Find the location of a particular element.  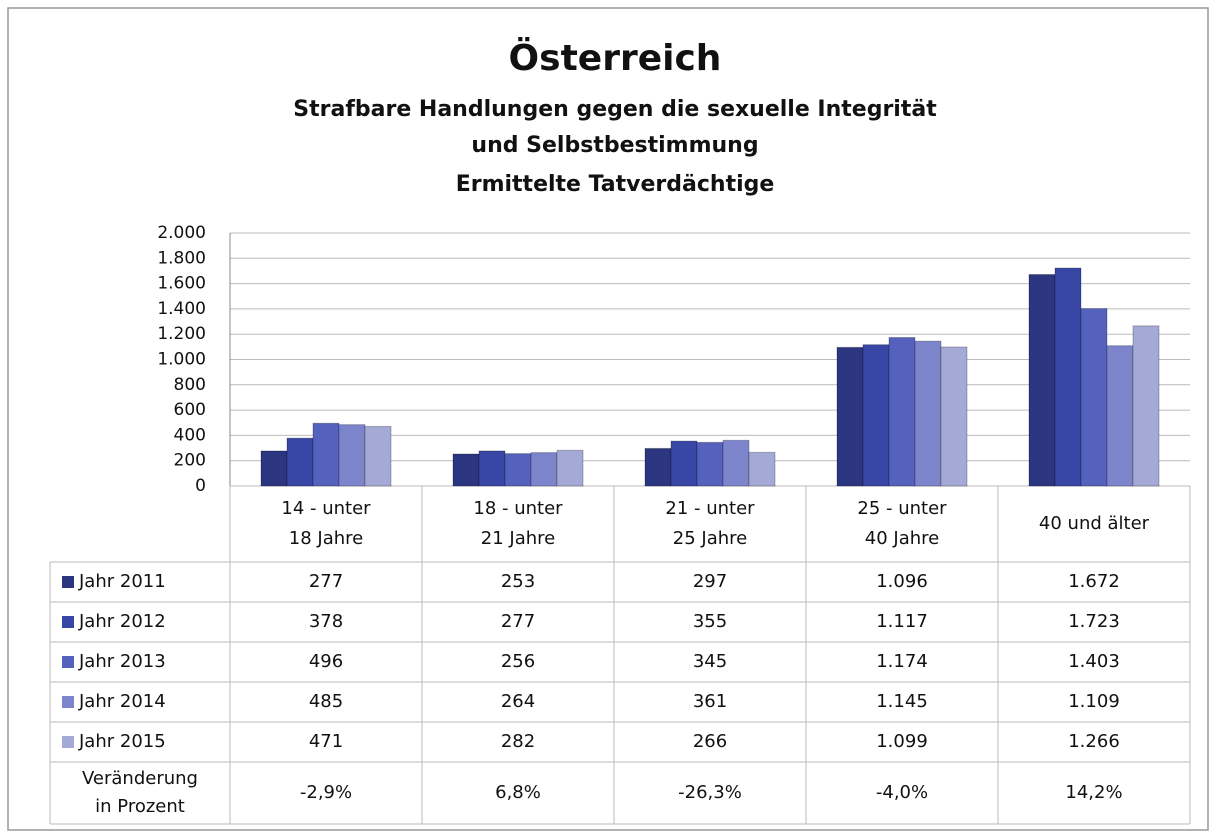

chart-title: Österreich is located at coordinates (615, 58).